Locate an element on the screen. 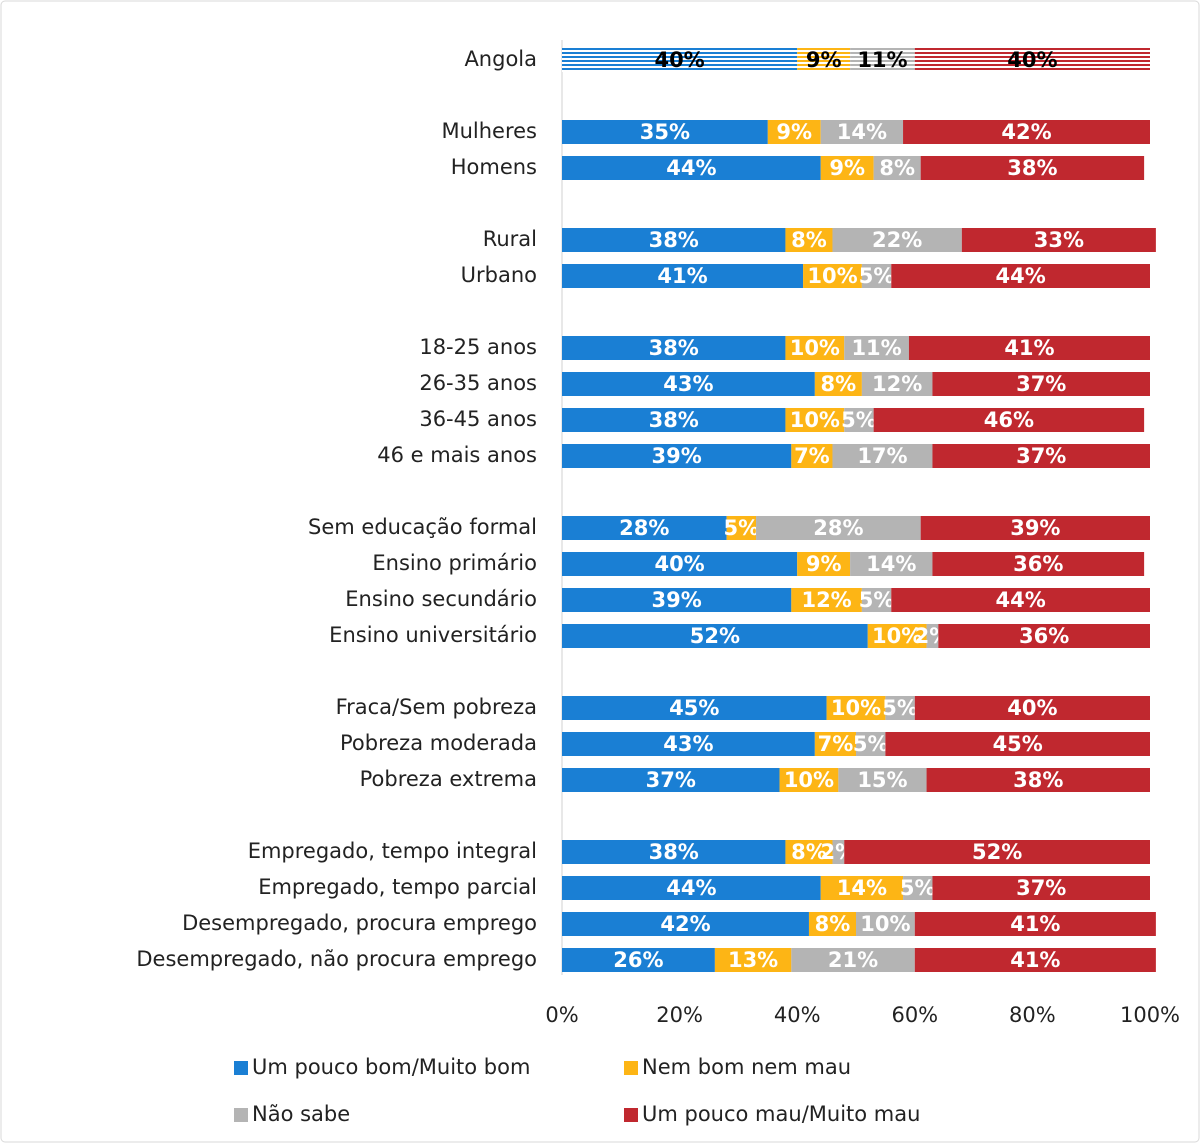 The image size is (1201, 1144). category-label: Desempregado, não procura emprego is located at coordinates (336, 959).